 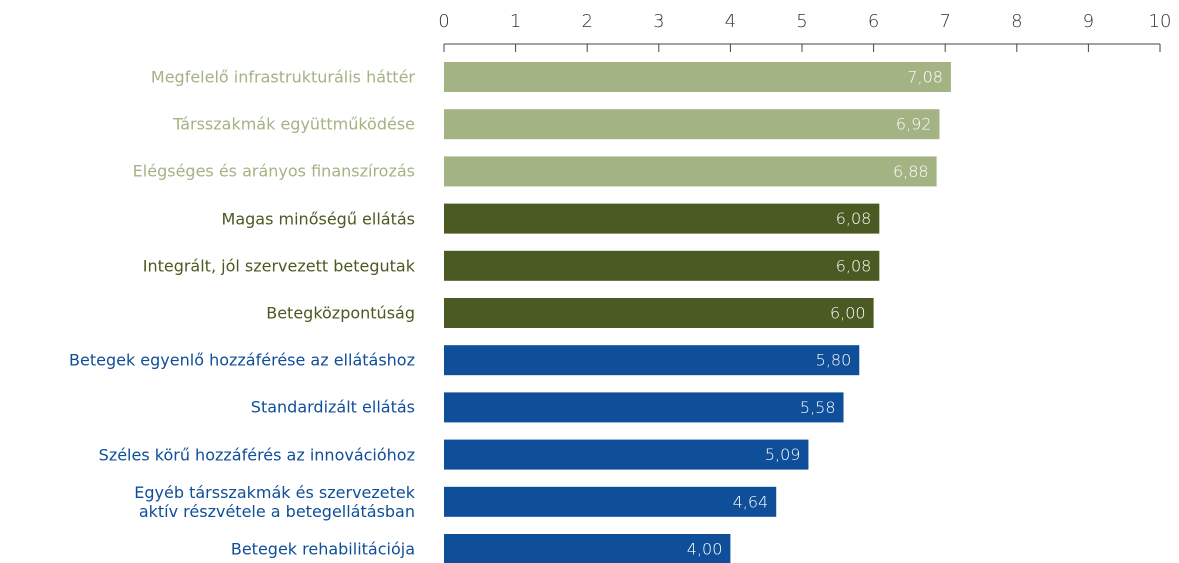 What do you see at coordinates (322, 549) in the screenshot?
I see `category-label: Betegek rehabilitációja` at bounding box center [322, 549].